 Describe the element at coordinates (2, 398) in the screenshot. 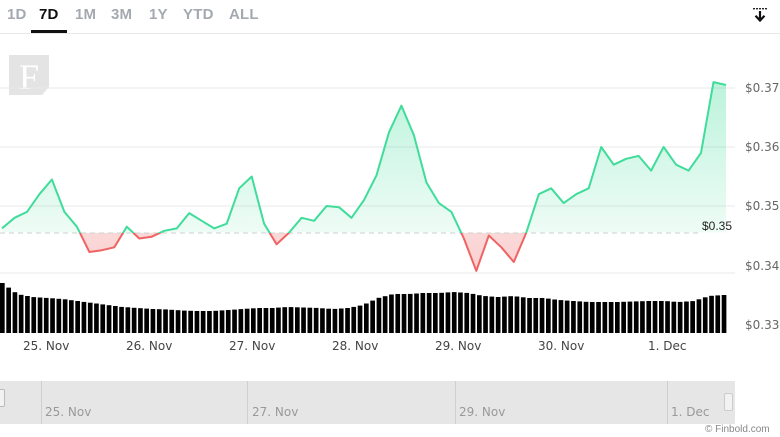

I see `navigator-handle-left` at that location.